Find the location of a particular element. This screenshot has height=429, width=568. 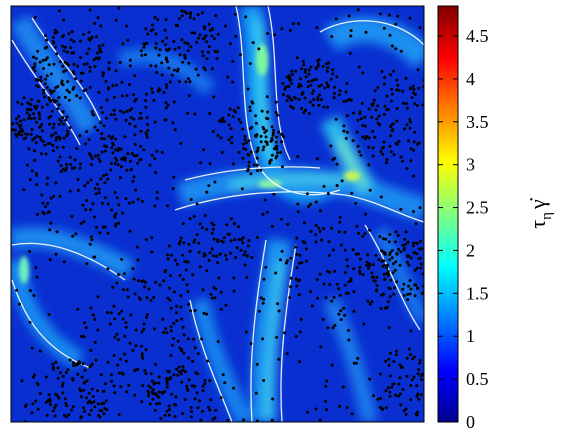

colorbar-tick-label: 1.5 is located at coordinates (477, 293).